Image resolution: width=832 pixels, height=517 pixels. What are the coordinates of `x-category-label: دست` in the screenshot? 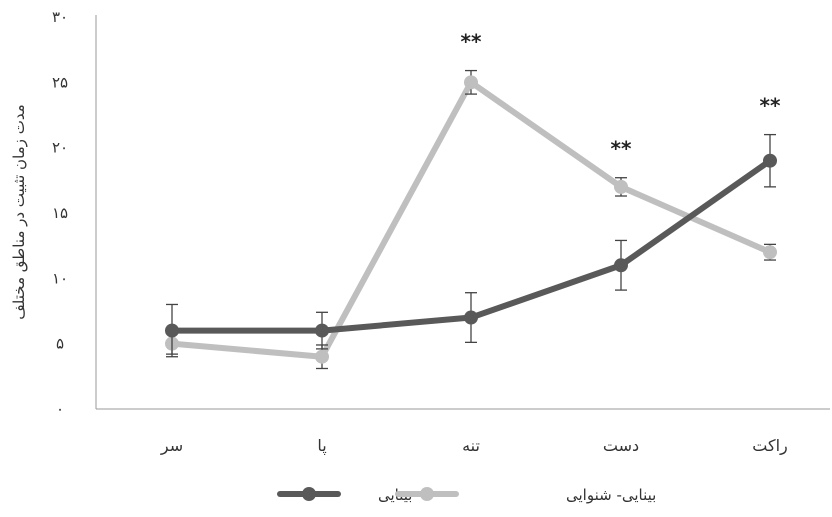 It's located at (621, 445).